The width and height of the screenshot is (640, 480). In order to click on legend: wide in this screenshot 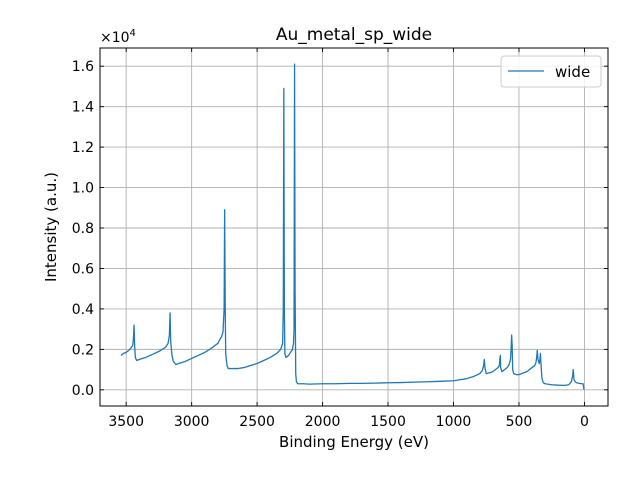, I will do `click(551, 71)`.